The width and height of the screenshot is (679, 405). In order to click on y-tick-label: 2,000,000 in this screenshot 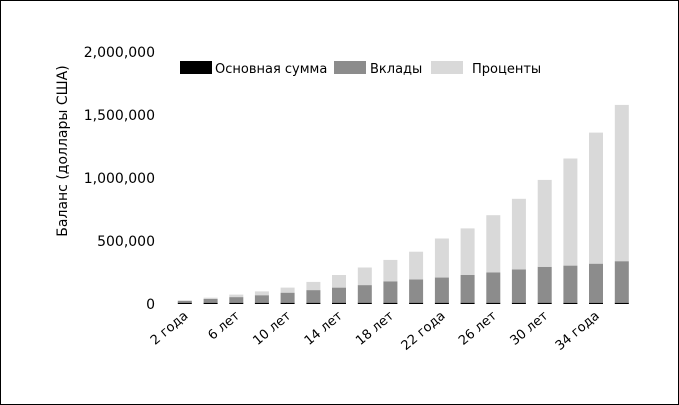, I will do `click(119, 53)`.